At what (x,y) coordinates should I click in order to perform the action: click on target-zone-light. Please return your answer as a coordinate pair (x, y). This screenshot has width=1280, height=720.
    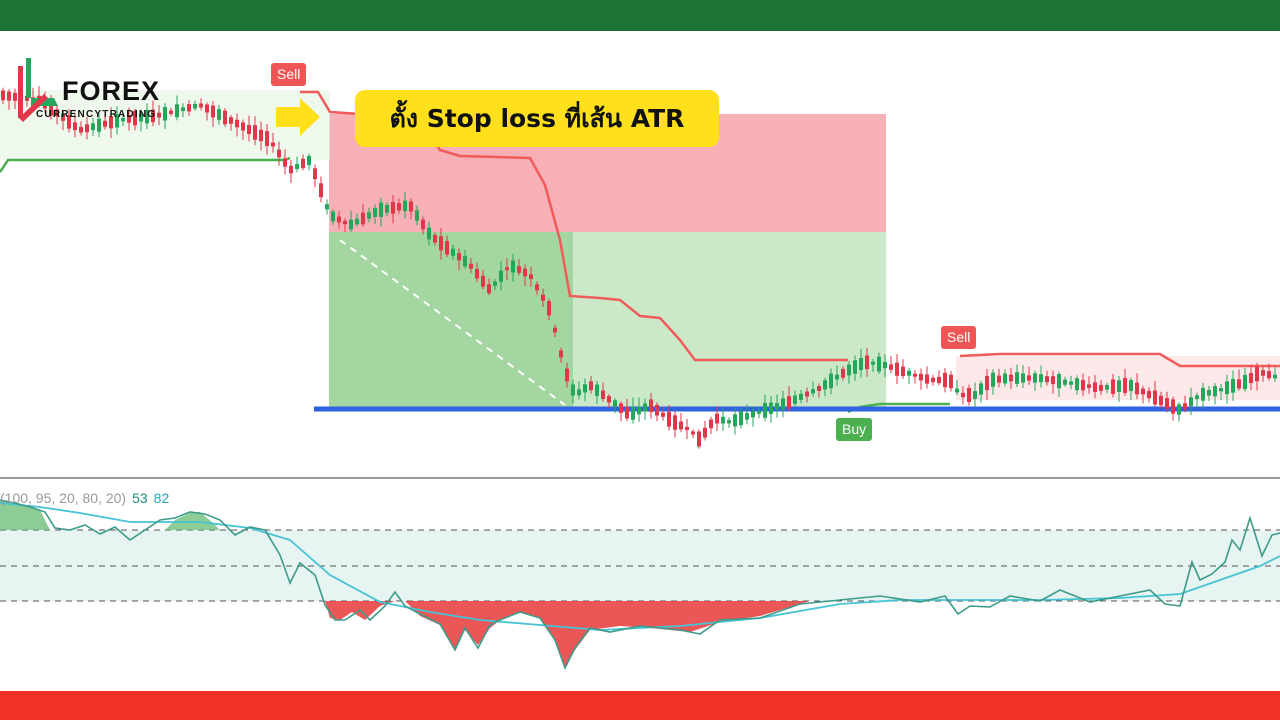
    Looking at the image, I should click on (729, 320).